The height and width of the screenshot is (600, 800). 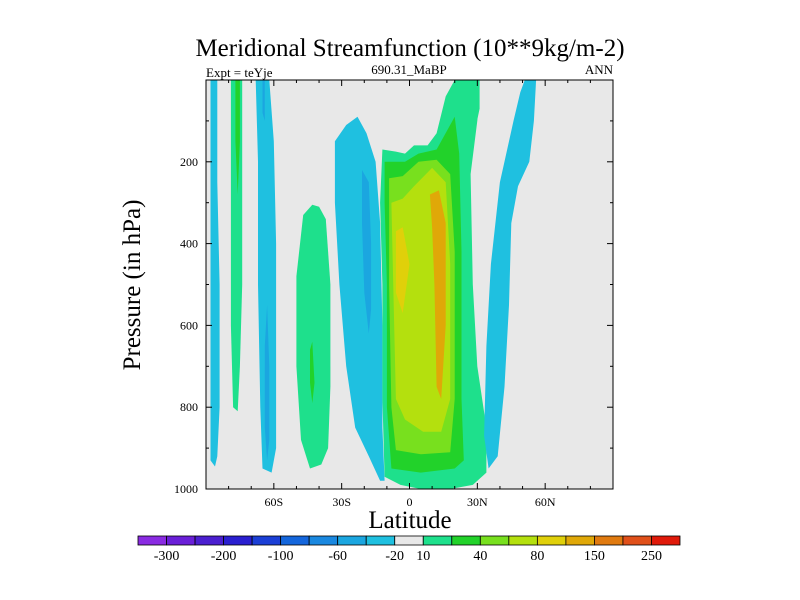 I want to click on colorbar-label: 250, so click(x=651, y=556).